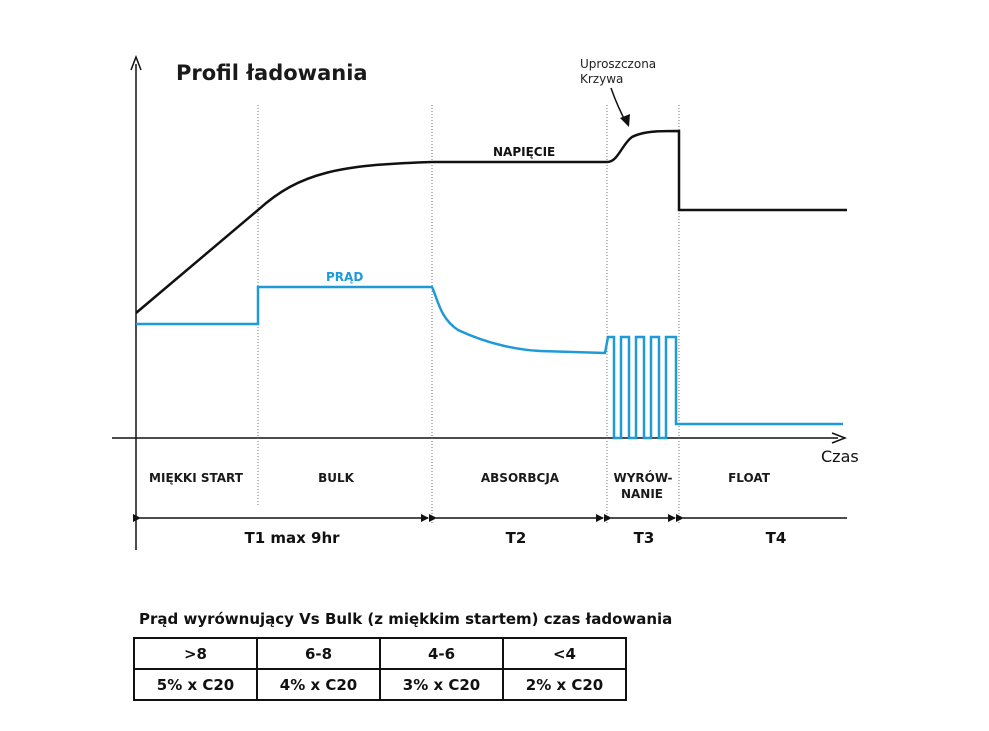 This screenshot has height=731, width=989. What do you see at coordinates (601, 79) in the screenshot?
I see `annotation-line-2: Krzywa` at bounding box center [601, 79].